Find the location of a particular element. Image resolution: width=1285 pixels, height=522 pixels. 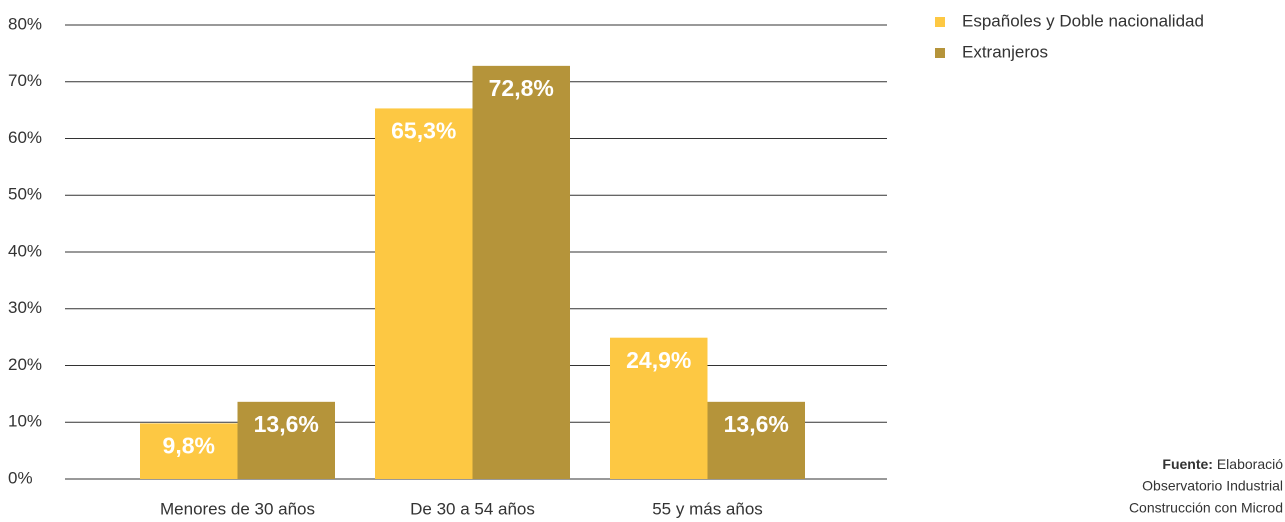

source-line: Construcción con Microd is located at coordinates (1206, 508).